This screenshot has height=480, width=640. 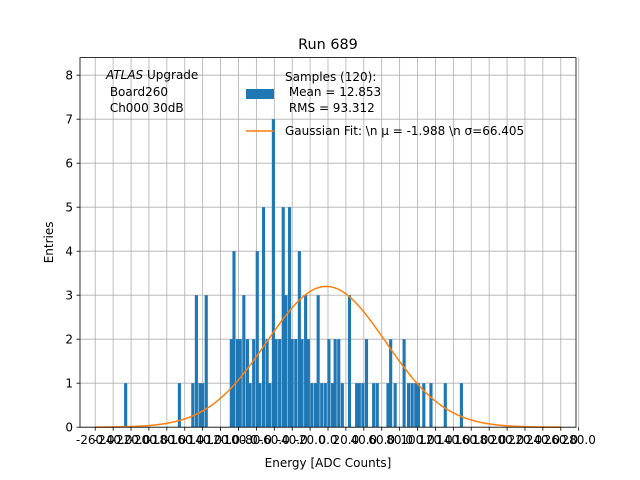 I want to click on y-axis-ticks: 0 1 2 3 4 5 6 7 8, so click(x=72, y=252).